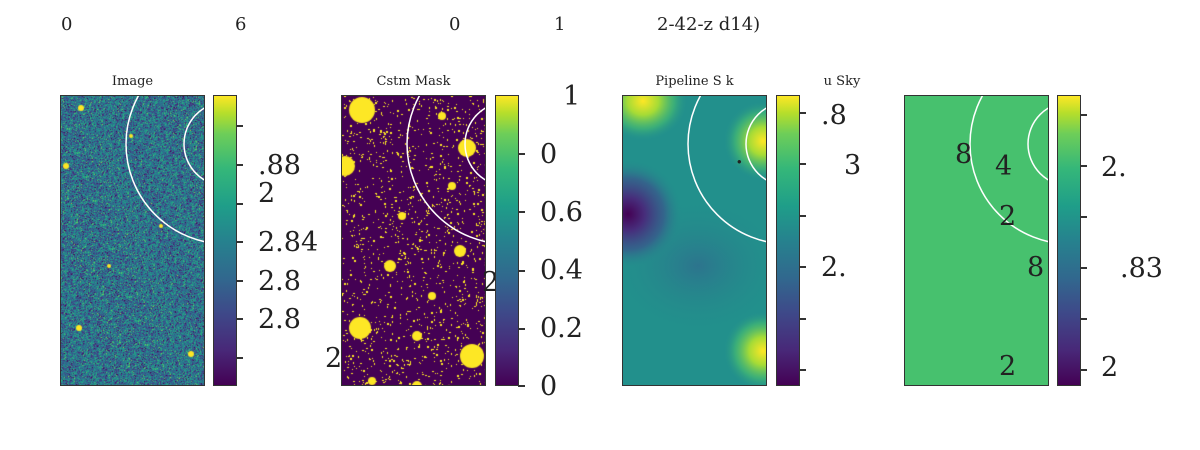 The width and height of the screenshot is (1200, 450). Describe the element at coordinates (572, 96) in the screenshot. I see `colorbar-mask-label-0: 1` at that location.